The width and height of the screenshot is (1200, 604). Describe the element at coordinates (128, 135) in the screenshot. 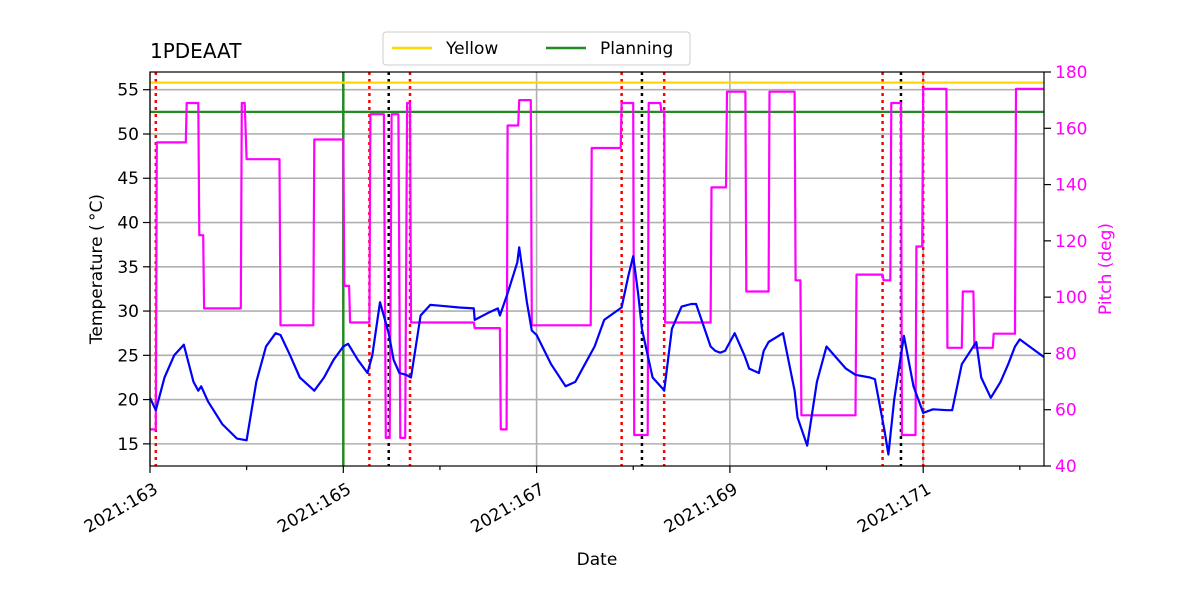

I see `y-tick-label: 50` at that location.